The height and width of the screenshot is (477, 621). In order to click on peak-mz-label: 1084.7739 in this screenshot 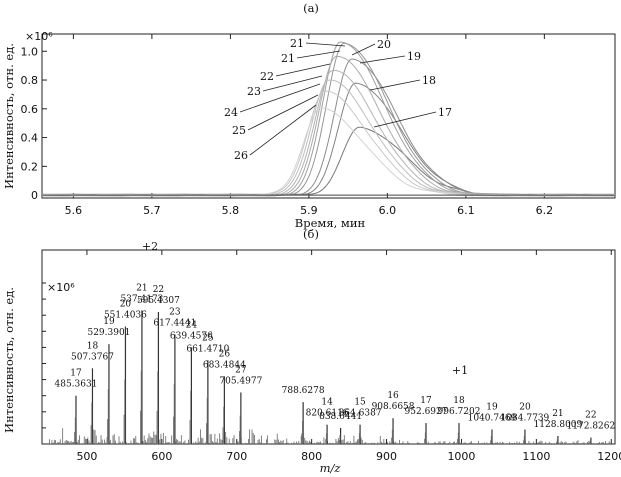, I will do `click(525, 419)`.